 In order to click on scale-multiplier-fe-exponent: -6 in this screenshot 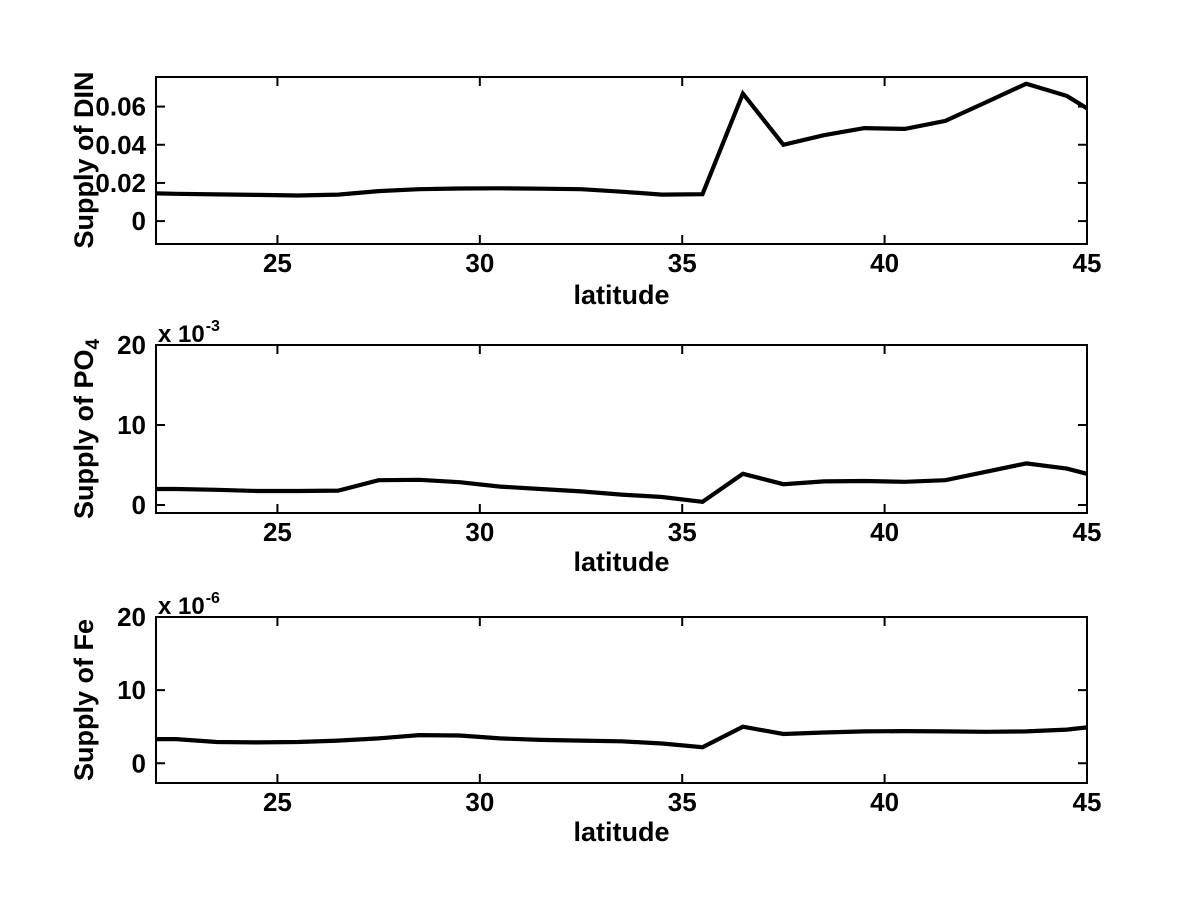, I will do `click(212, 598)`.